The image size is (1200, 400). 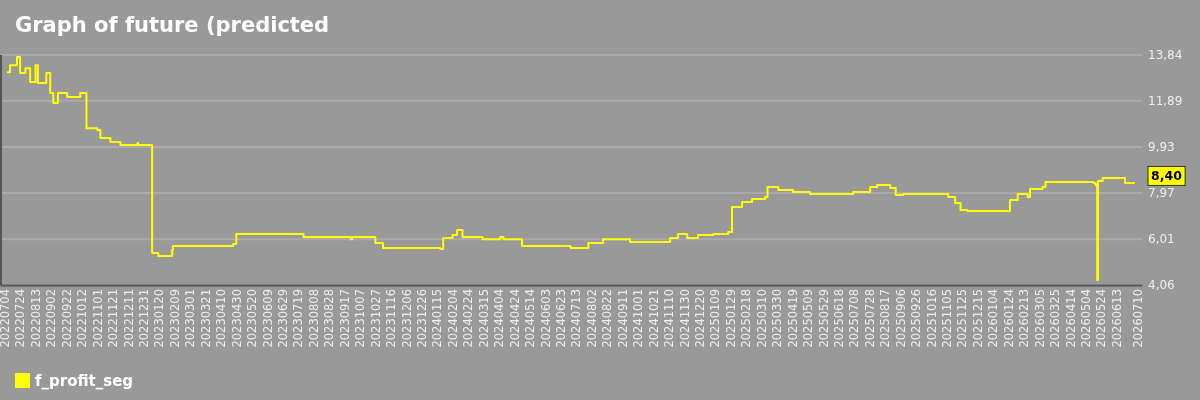 I want to click on x-tick-label: 20231206, so click(x=406, y=318).